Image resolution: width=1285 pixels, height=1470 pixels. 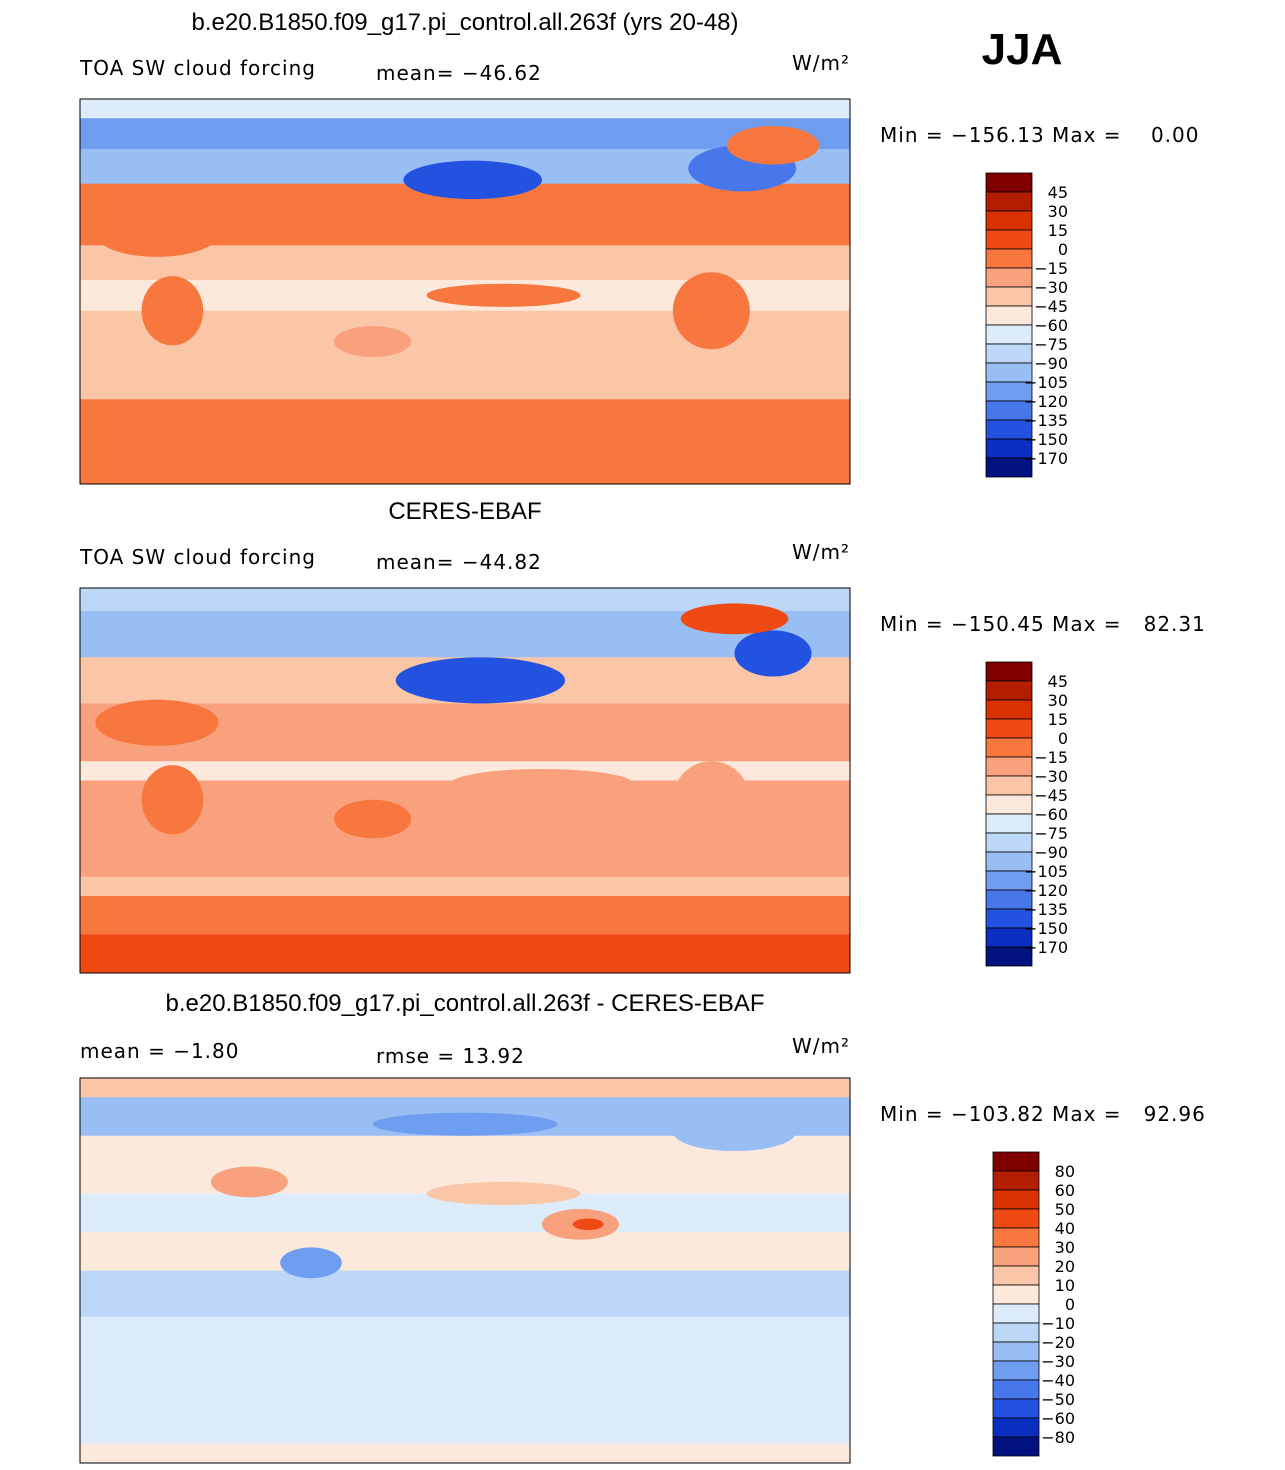 What do you see at coordinates (1065, 1171) in the screenshot?
I see `colorbar-label: 80` at bounding box center [1065, 1171].